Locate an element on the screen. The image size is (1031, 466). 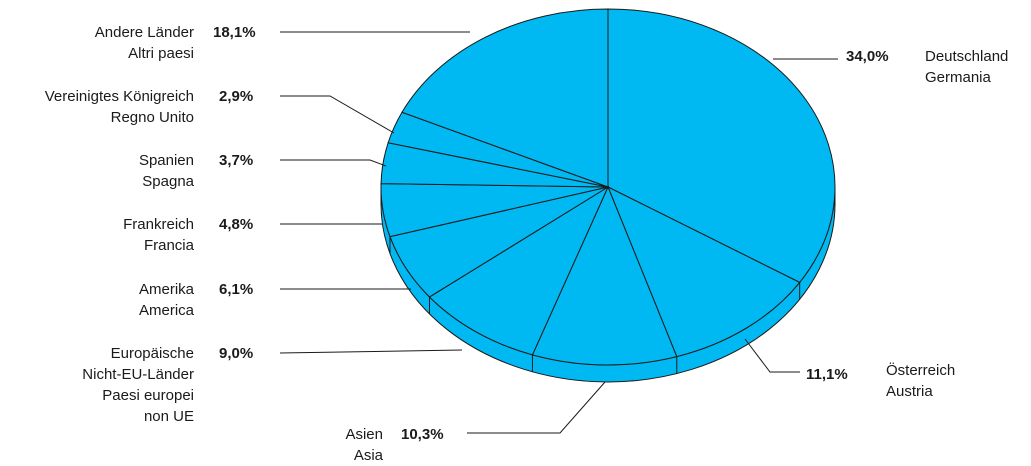
pie-slice-asien is located at coordinates (604, 275).